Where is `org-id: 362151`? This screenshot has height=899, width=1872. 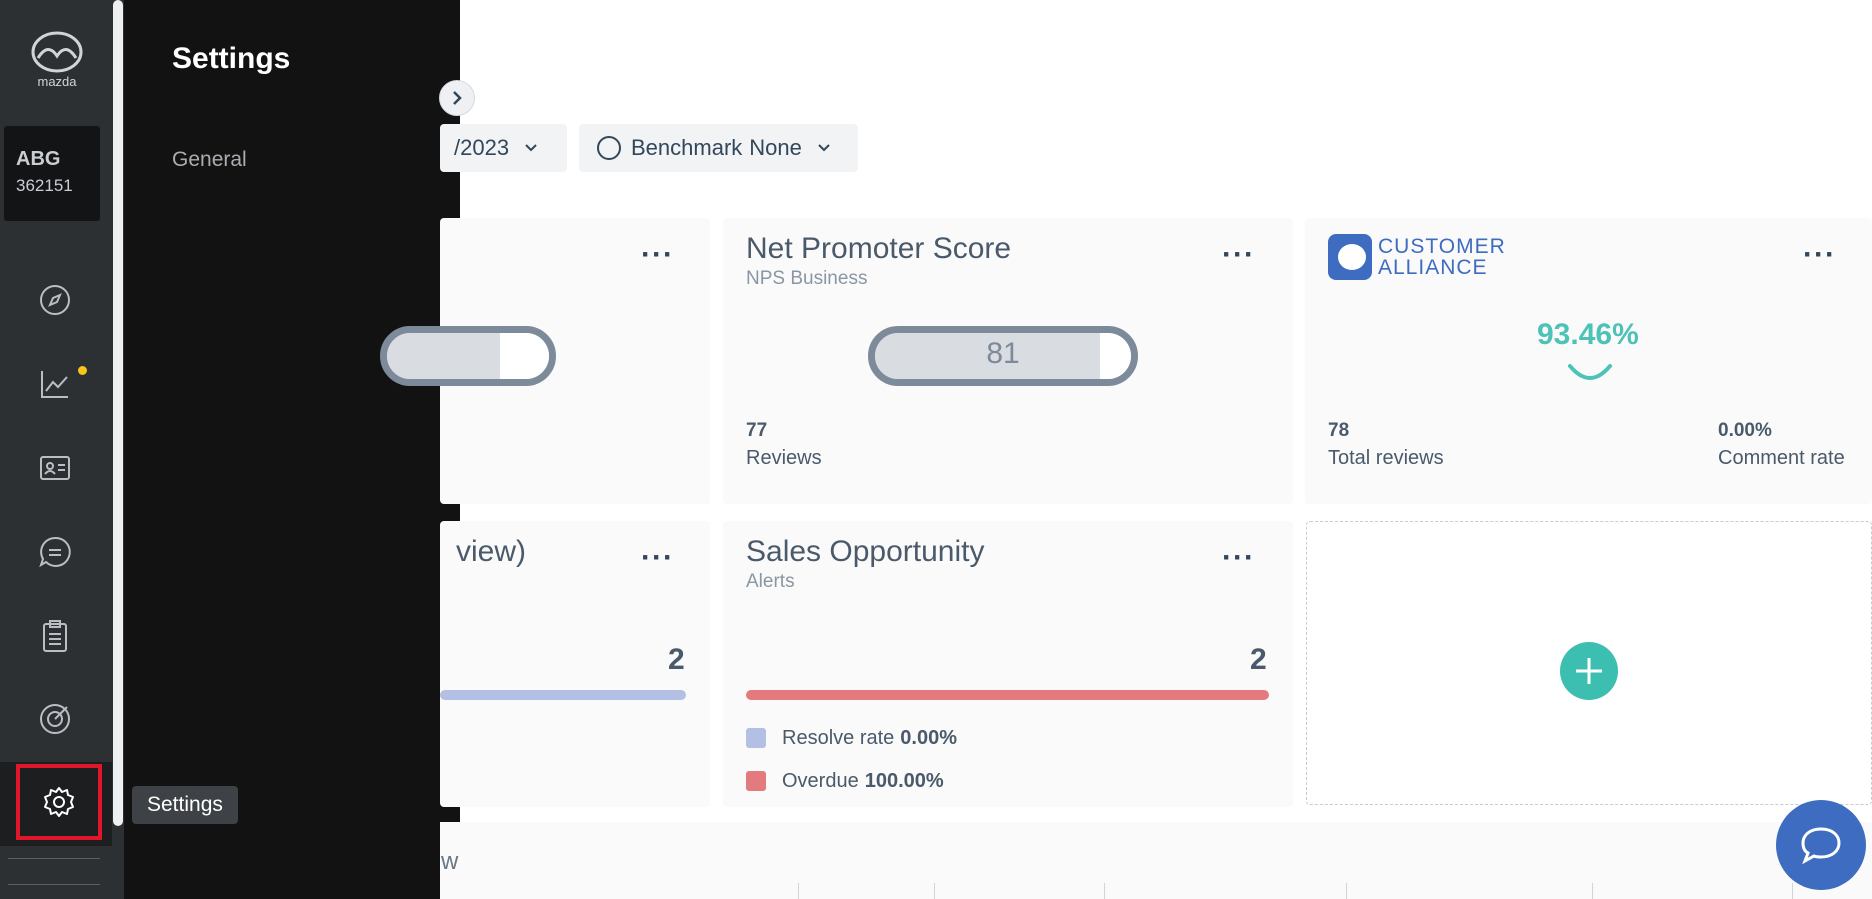
org-id: 362151 is located at coordinates (44, 185).